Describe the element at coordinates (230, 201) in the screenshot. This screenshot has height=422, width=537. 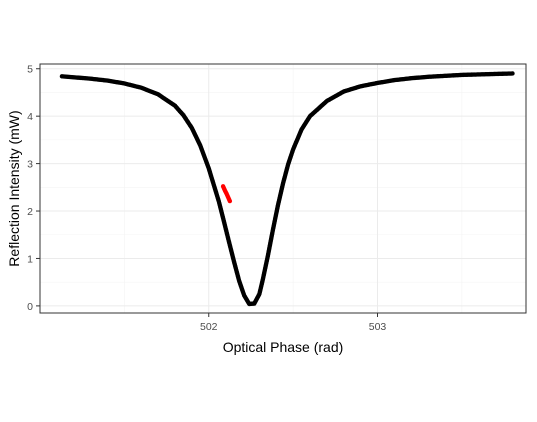
I see `highlighted-data-point` at that location.